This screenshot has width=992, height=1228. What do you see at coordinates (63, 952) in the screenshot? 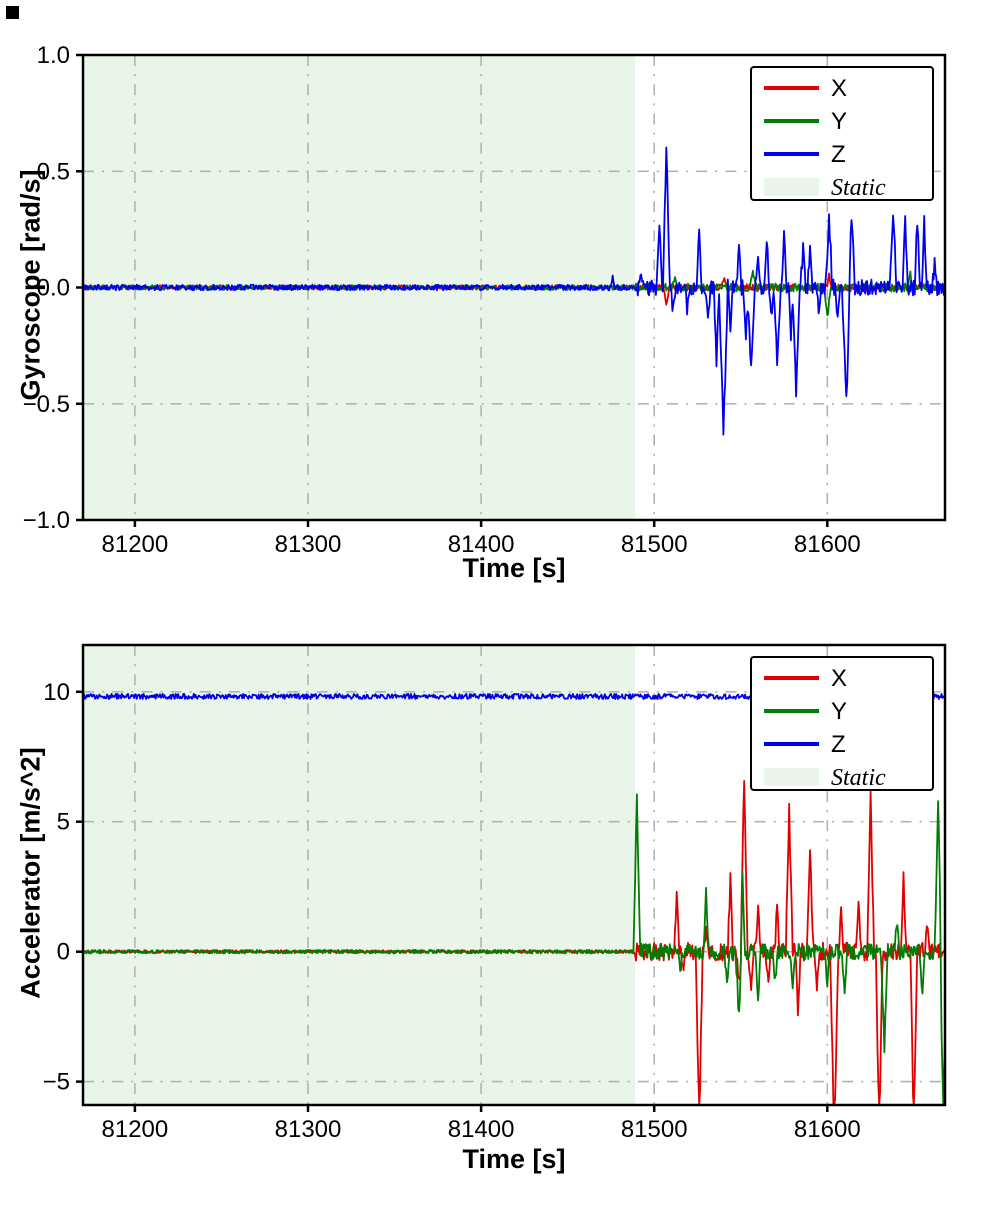
I see `y-tick-label: 0` at bounding box center [63, 952].